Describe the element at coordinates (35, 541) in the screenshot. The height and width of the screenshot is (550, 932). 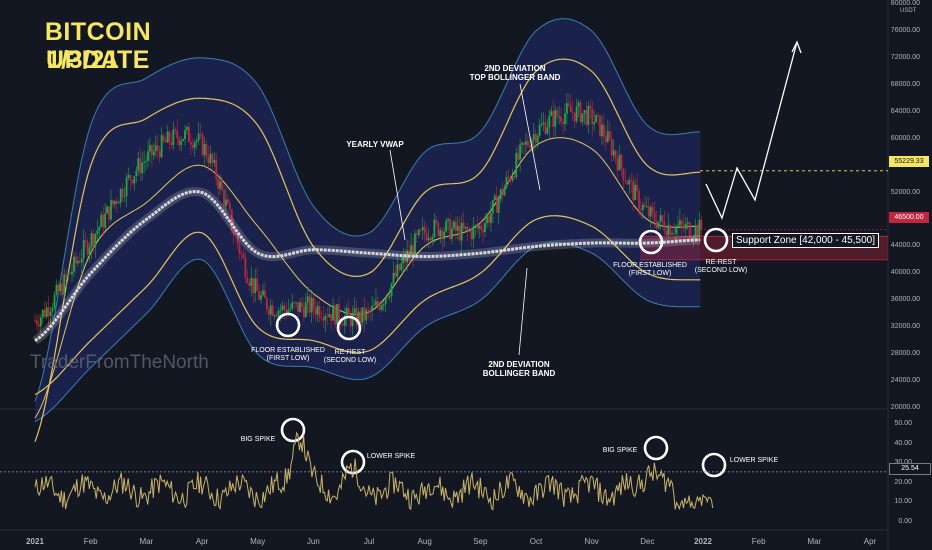
I see `time-tick: 2021` at that location.